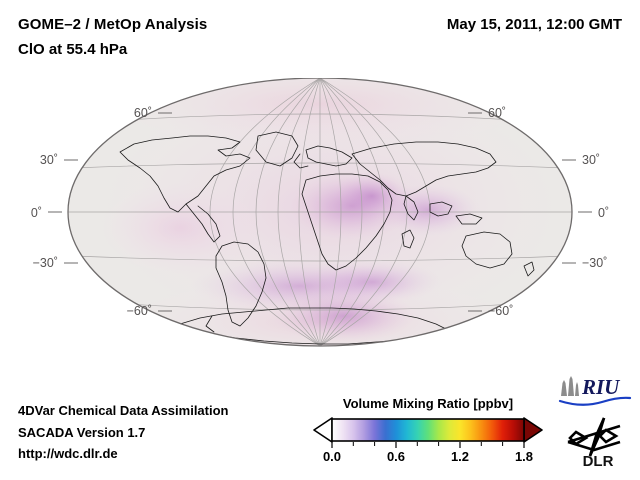 This screenshot has width=640, height=480. I want to click on colorbar-tick-1: 0.6, so click(396, 456).